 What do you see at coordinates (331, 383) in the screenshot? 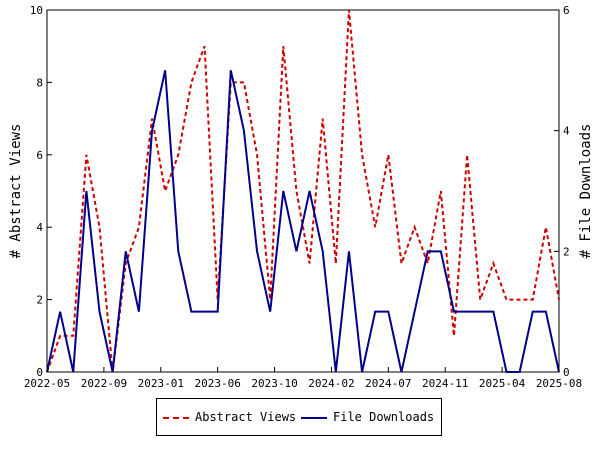
I see `x-tick-label: 2024-02` at bounding box center [331, 383].